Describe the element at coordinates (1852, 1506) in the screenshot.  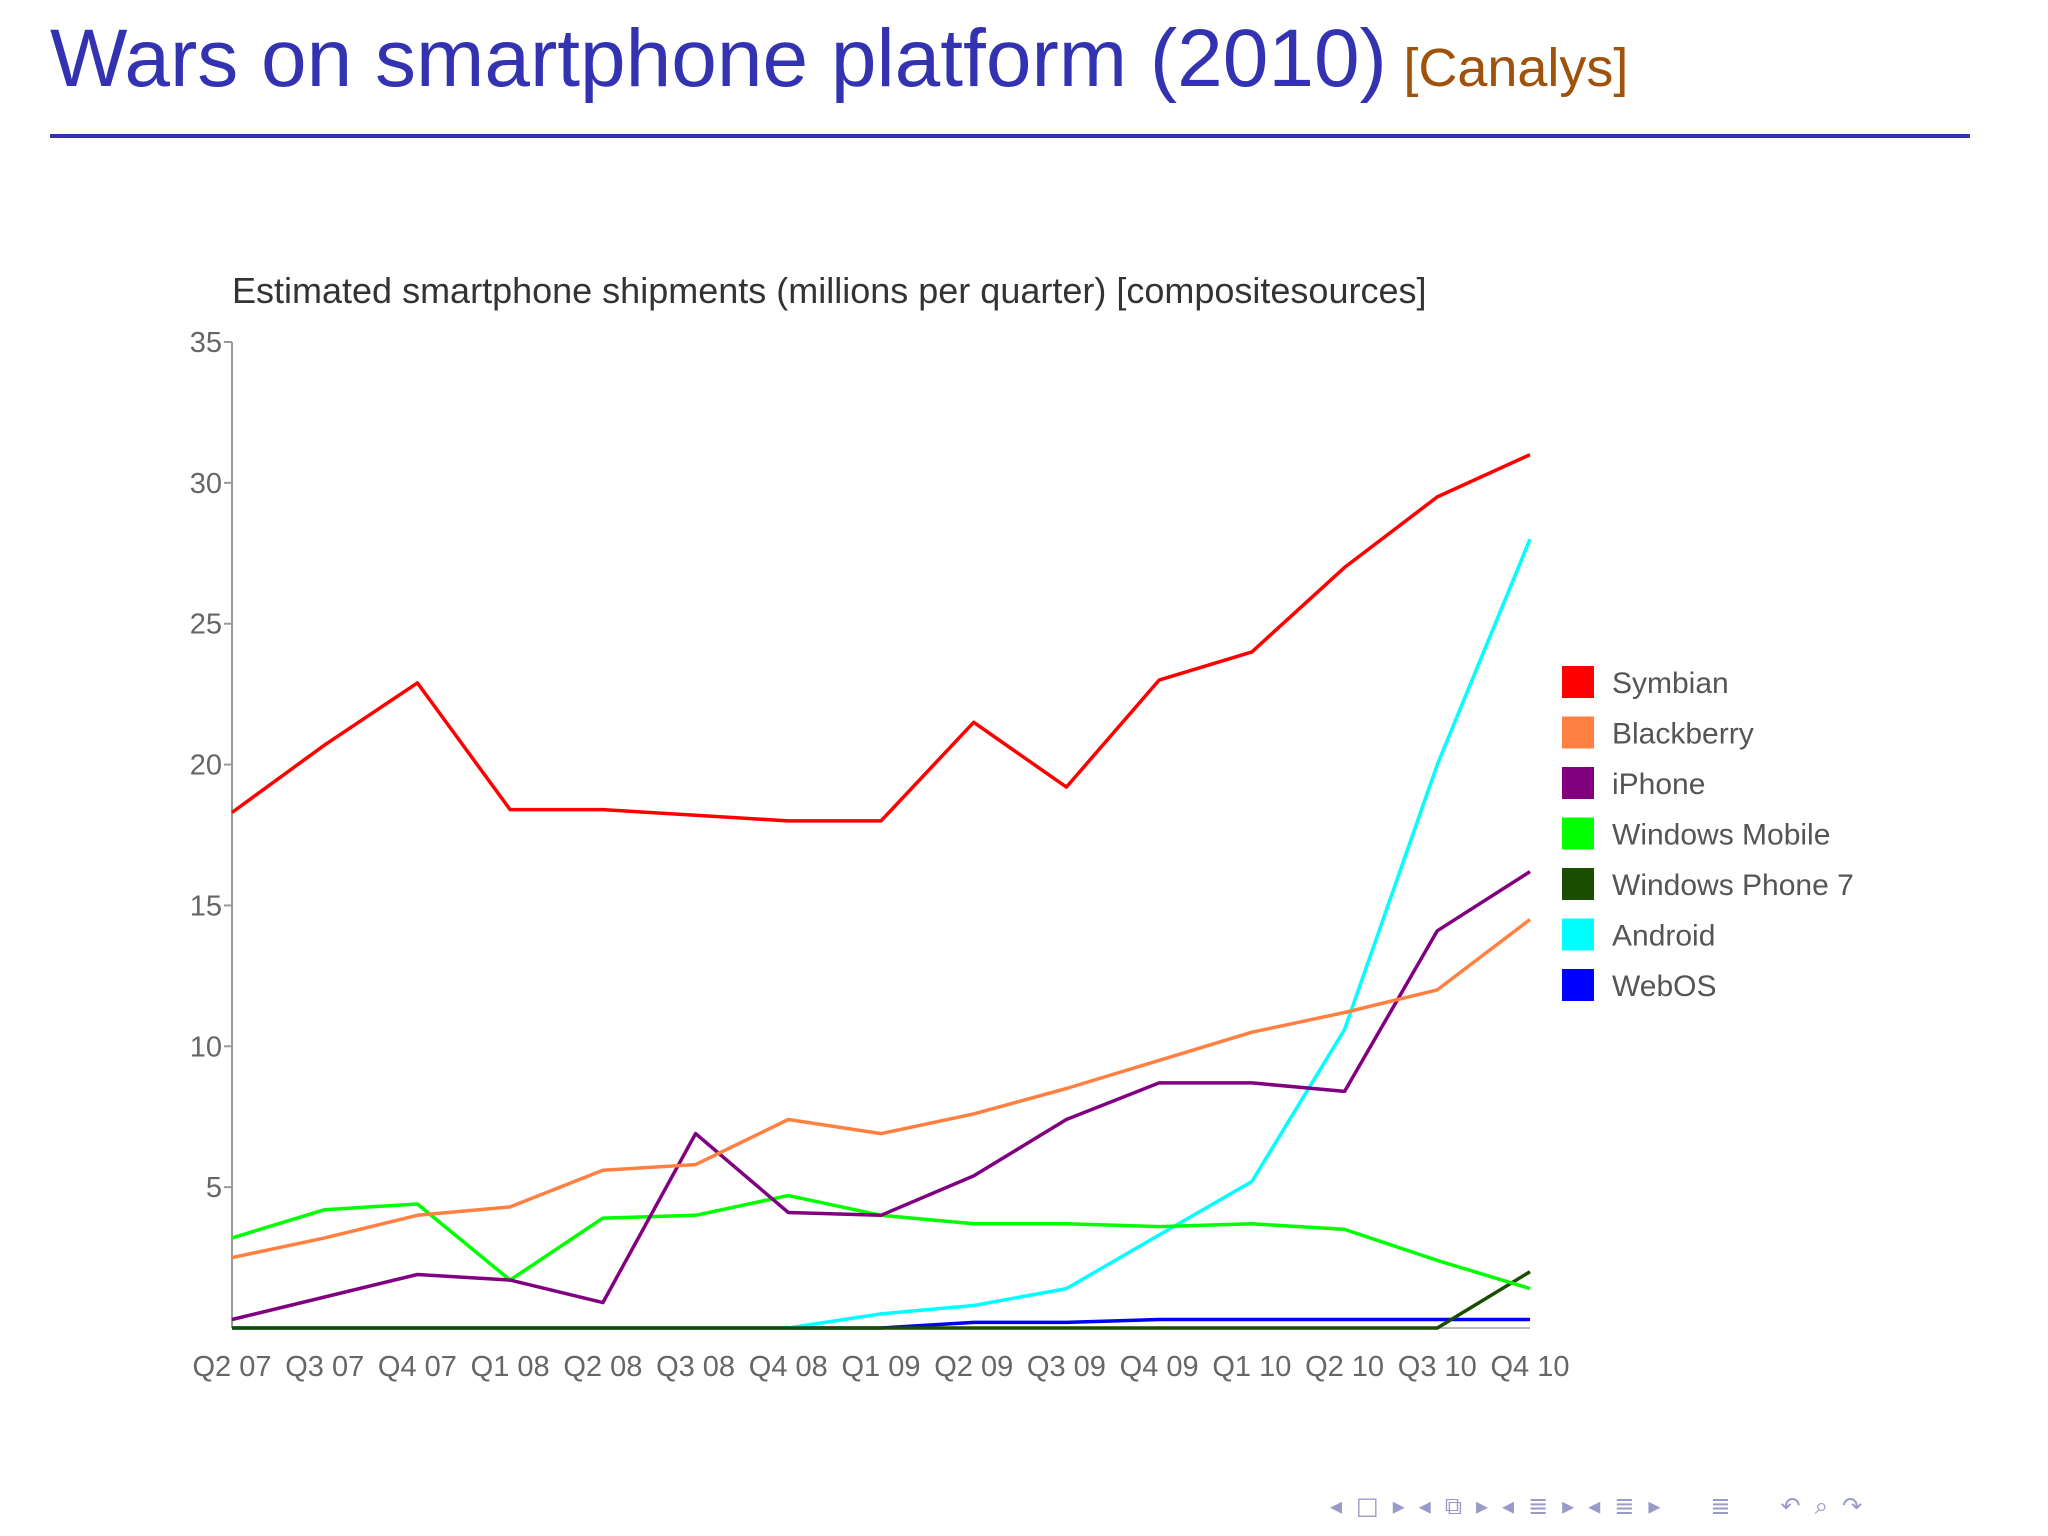
I see `redo-icon: ↷` at that location.